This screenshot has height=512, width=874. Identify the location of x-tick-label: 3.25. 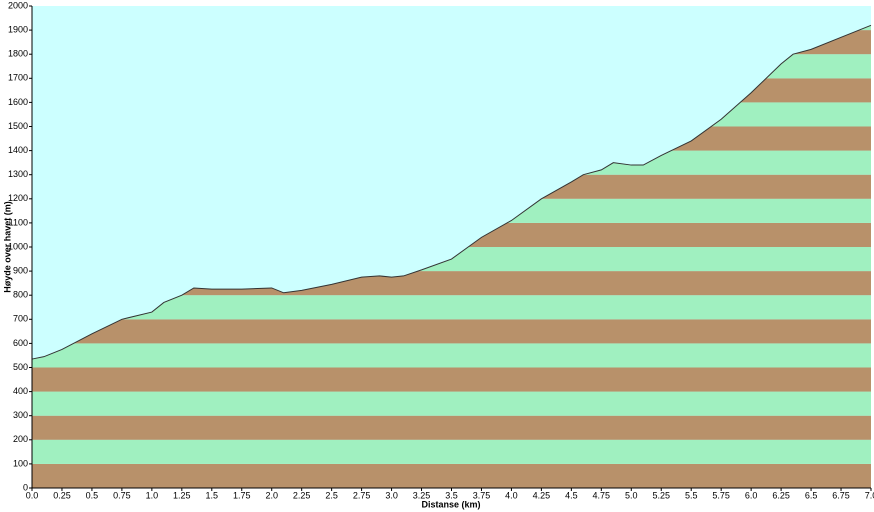
(422, 495).